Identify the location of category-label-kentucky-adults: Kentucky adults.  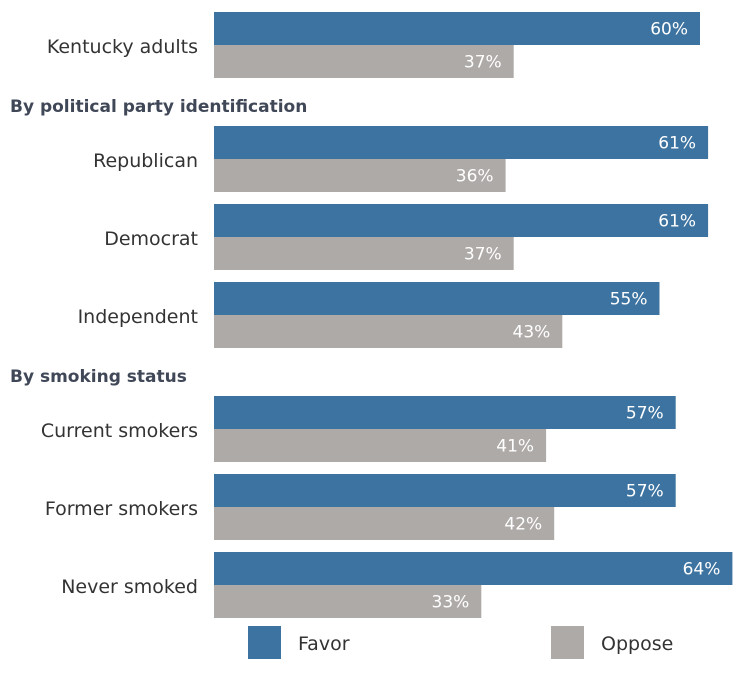
(122, 47).